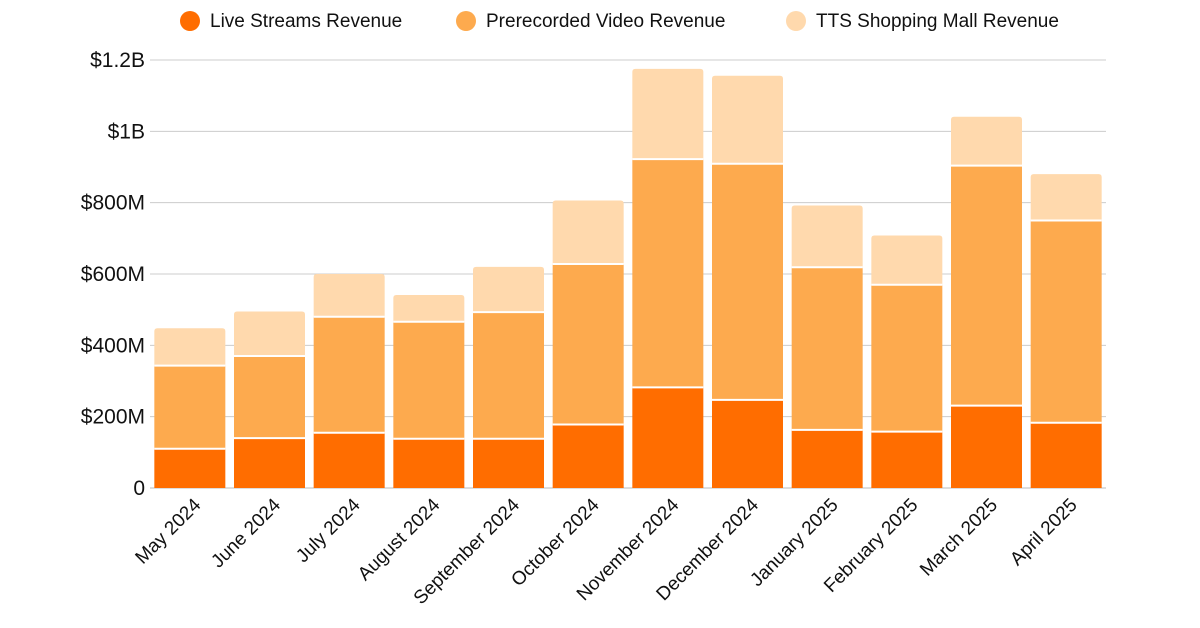 The width and height of the screenshot is (1200, 628). Describe the element at coordinates (959, 538) in the screenshot. I see `x-category-label: March 2025` at that location.